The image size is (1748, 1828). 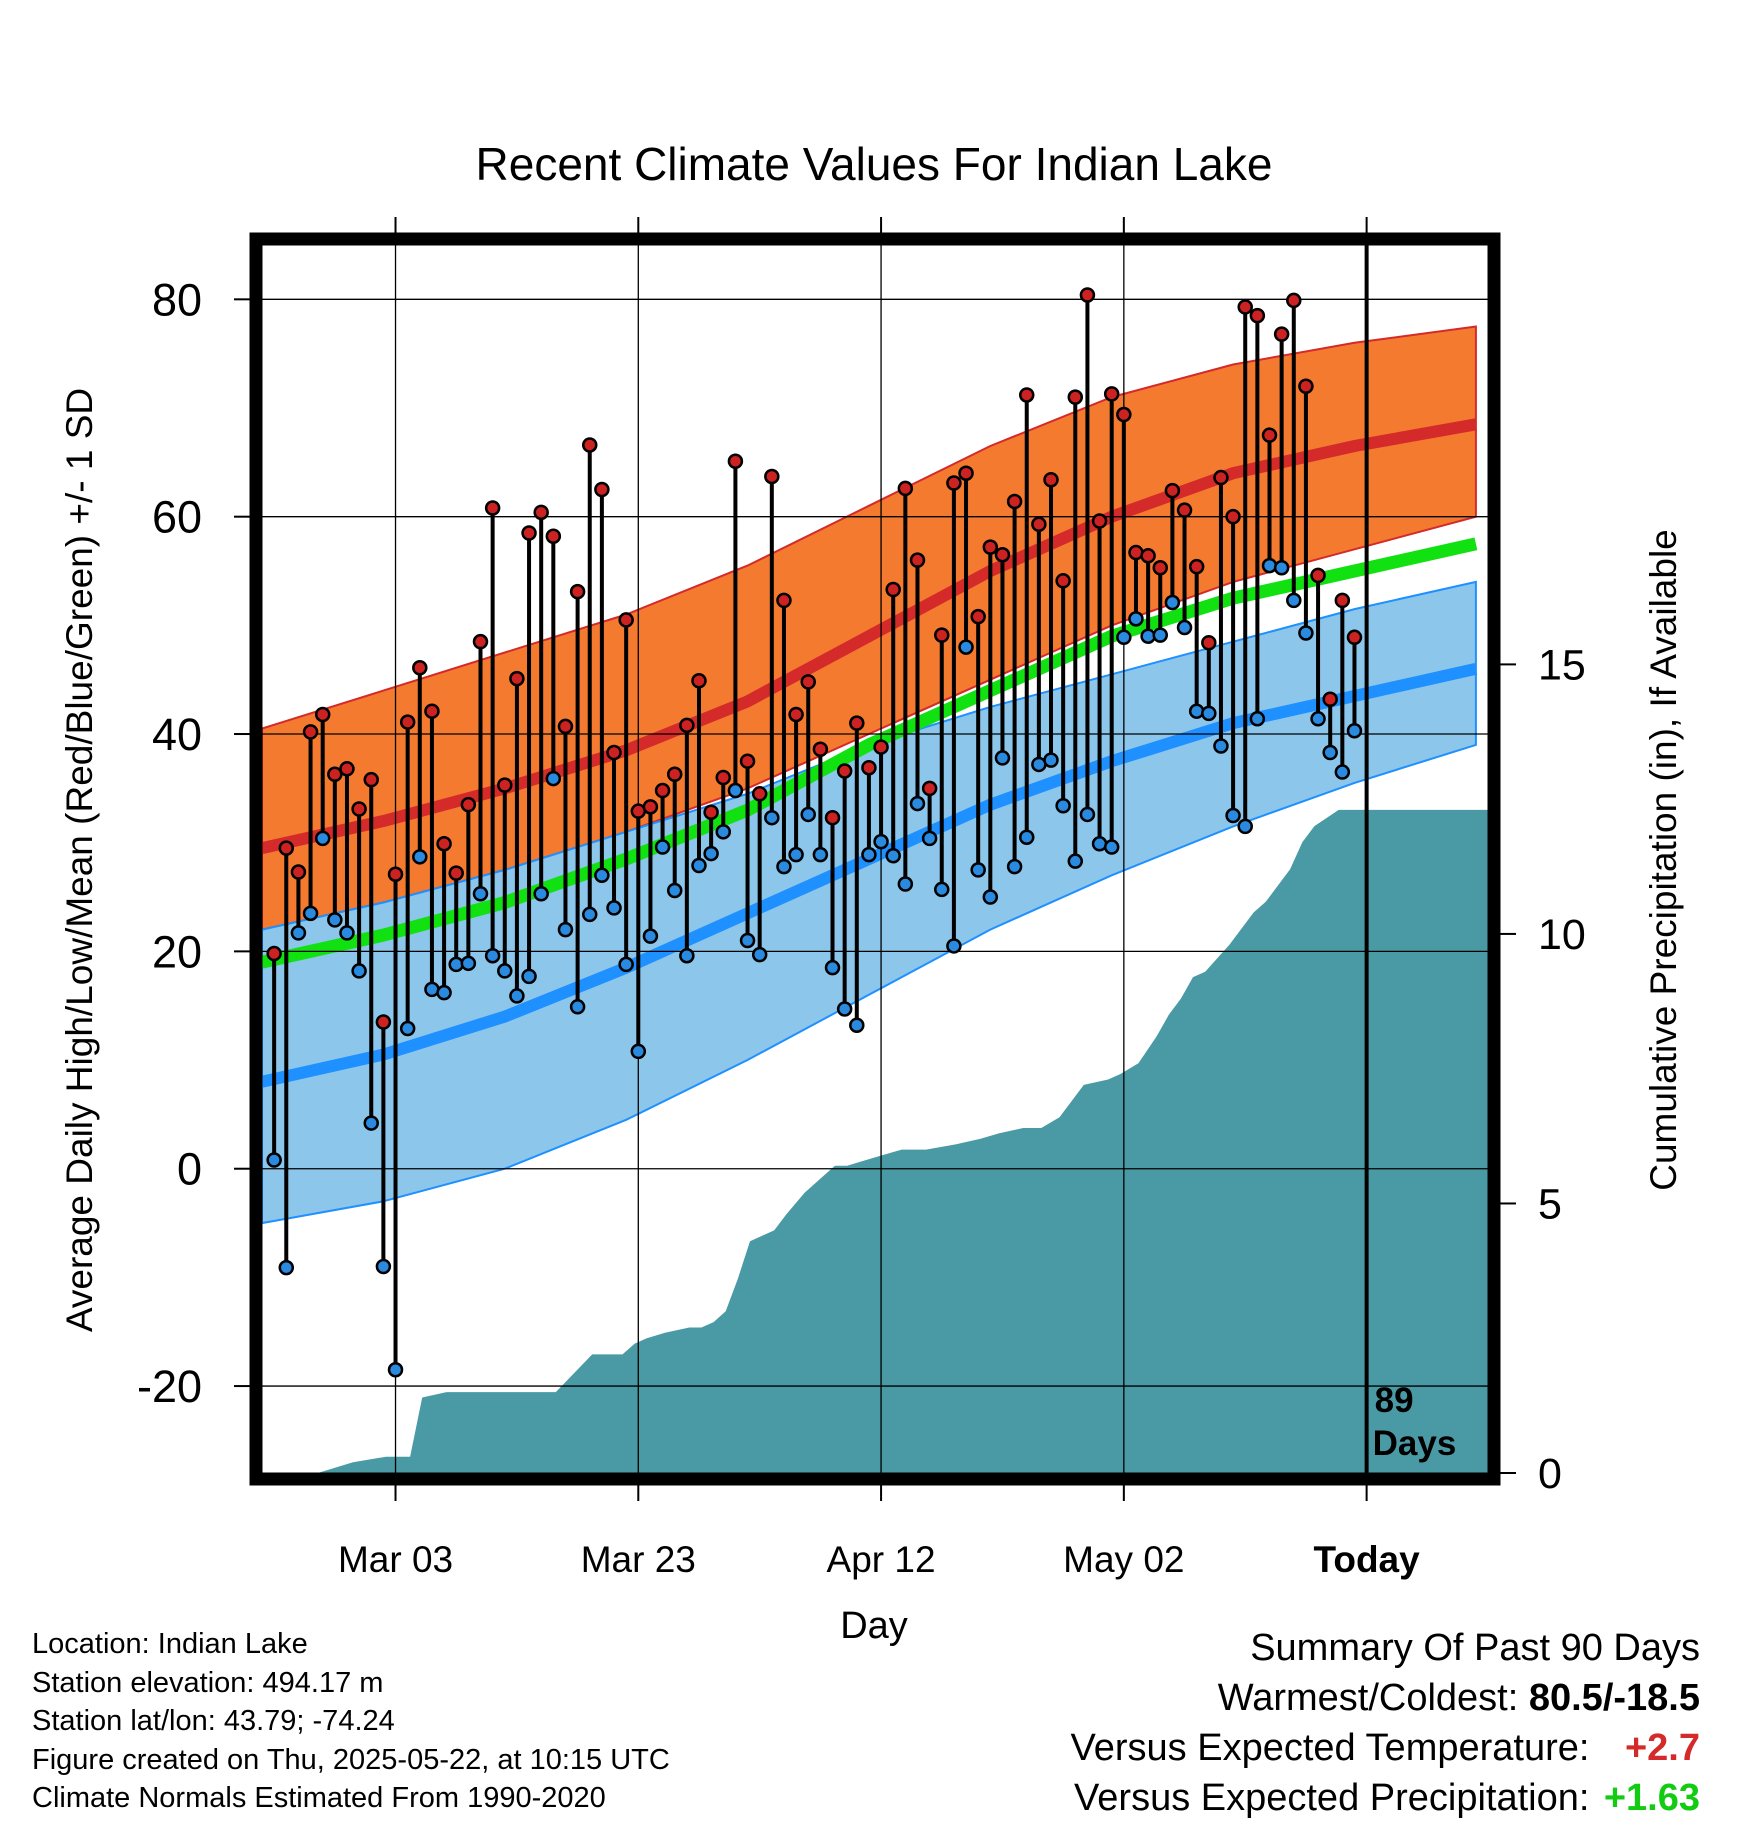 What do you see at coordinates (189, 1169) in the screenshot?
I see `y-tick-label: 0` at bounding box center [189, 1169].